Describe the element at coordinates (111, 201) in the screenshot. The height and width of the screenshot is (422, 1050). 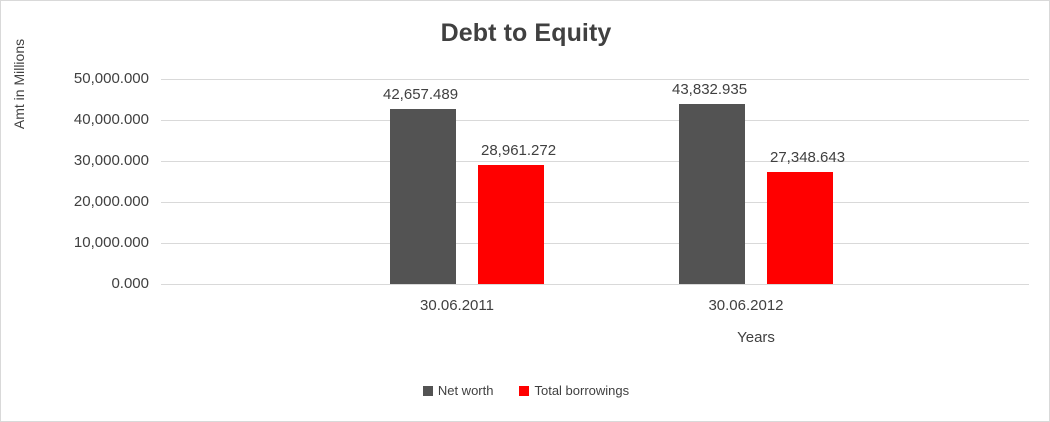
I see `y-axis-tick-label: 20,000.000` at that location.